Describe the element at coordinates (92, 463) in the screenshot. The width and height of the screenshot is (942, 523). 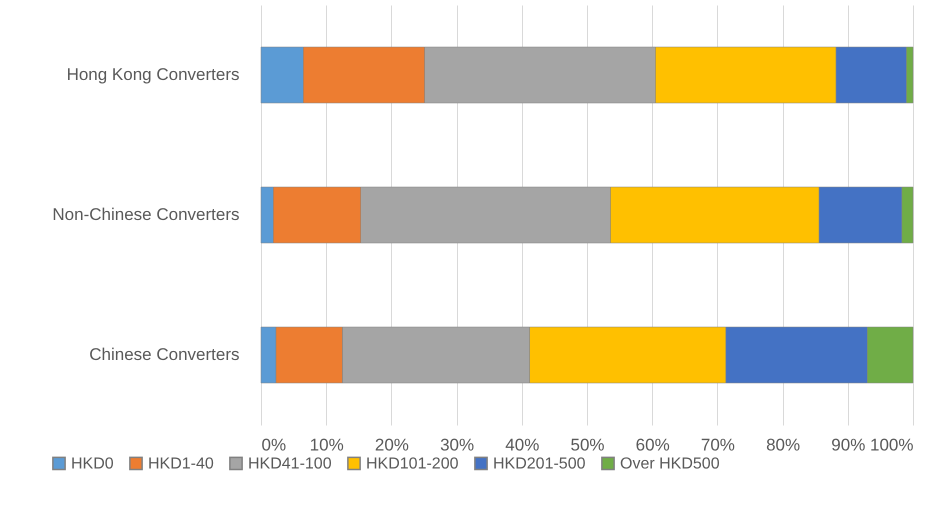
I see `legend-label: HKD0` at that location.